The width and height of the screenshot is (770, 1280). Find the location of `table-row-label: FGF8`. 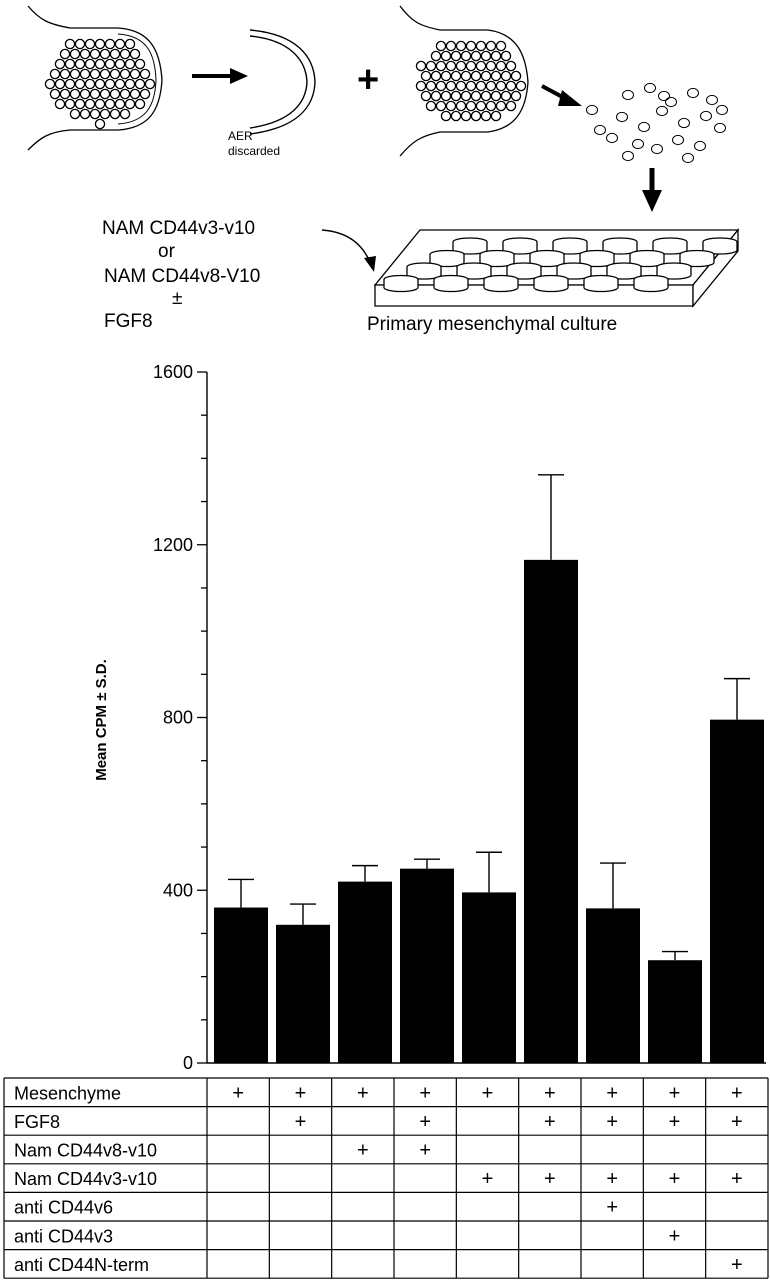

table-row-label: FGF8 is located at coordinates (37, 1122).